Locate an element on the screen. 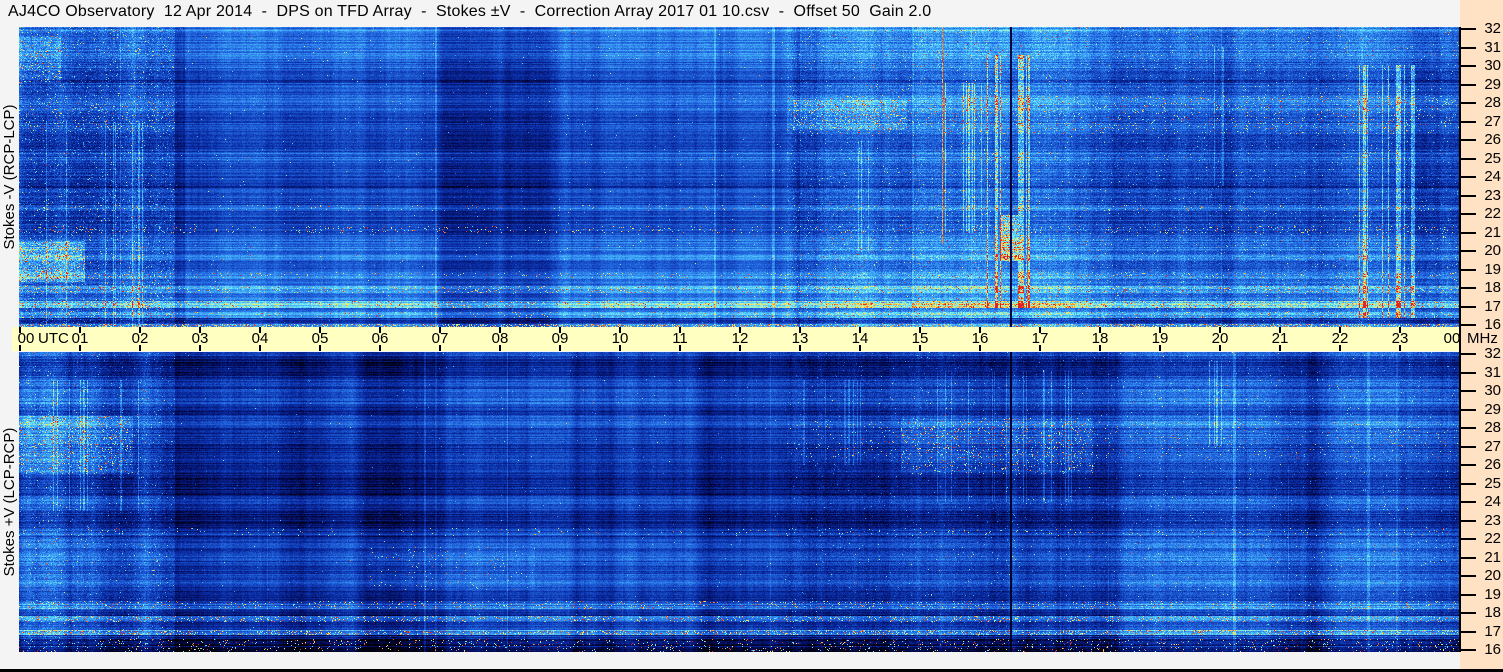 This screenshot has width=1503, height=672. time-axis-strip is located at coordinates (736, 339).